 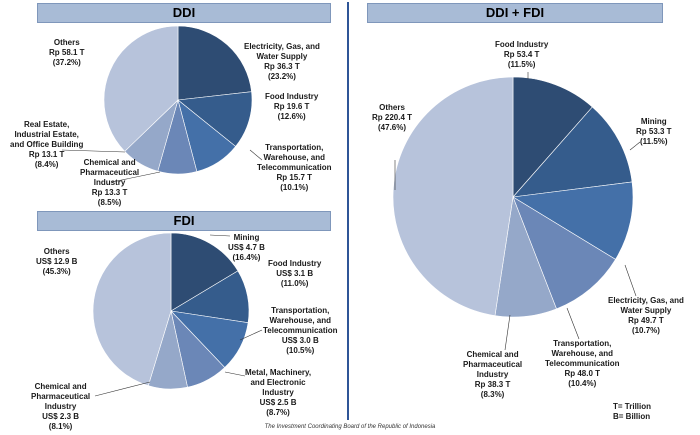 I want to click on label-line: Industrial Estate,, so click(x=46, y=134).